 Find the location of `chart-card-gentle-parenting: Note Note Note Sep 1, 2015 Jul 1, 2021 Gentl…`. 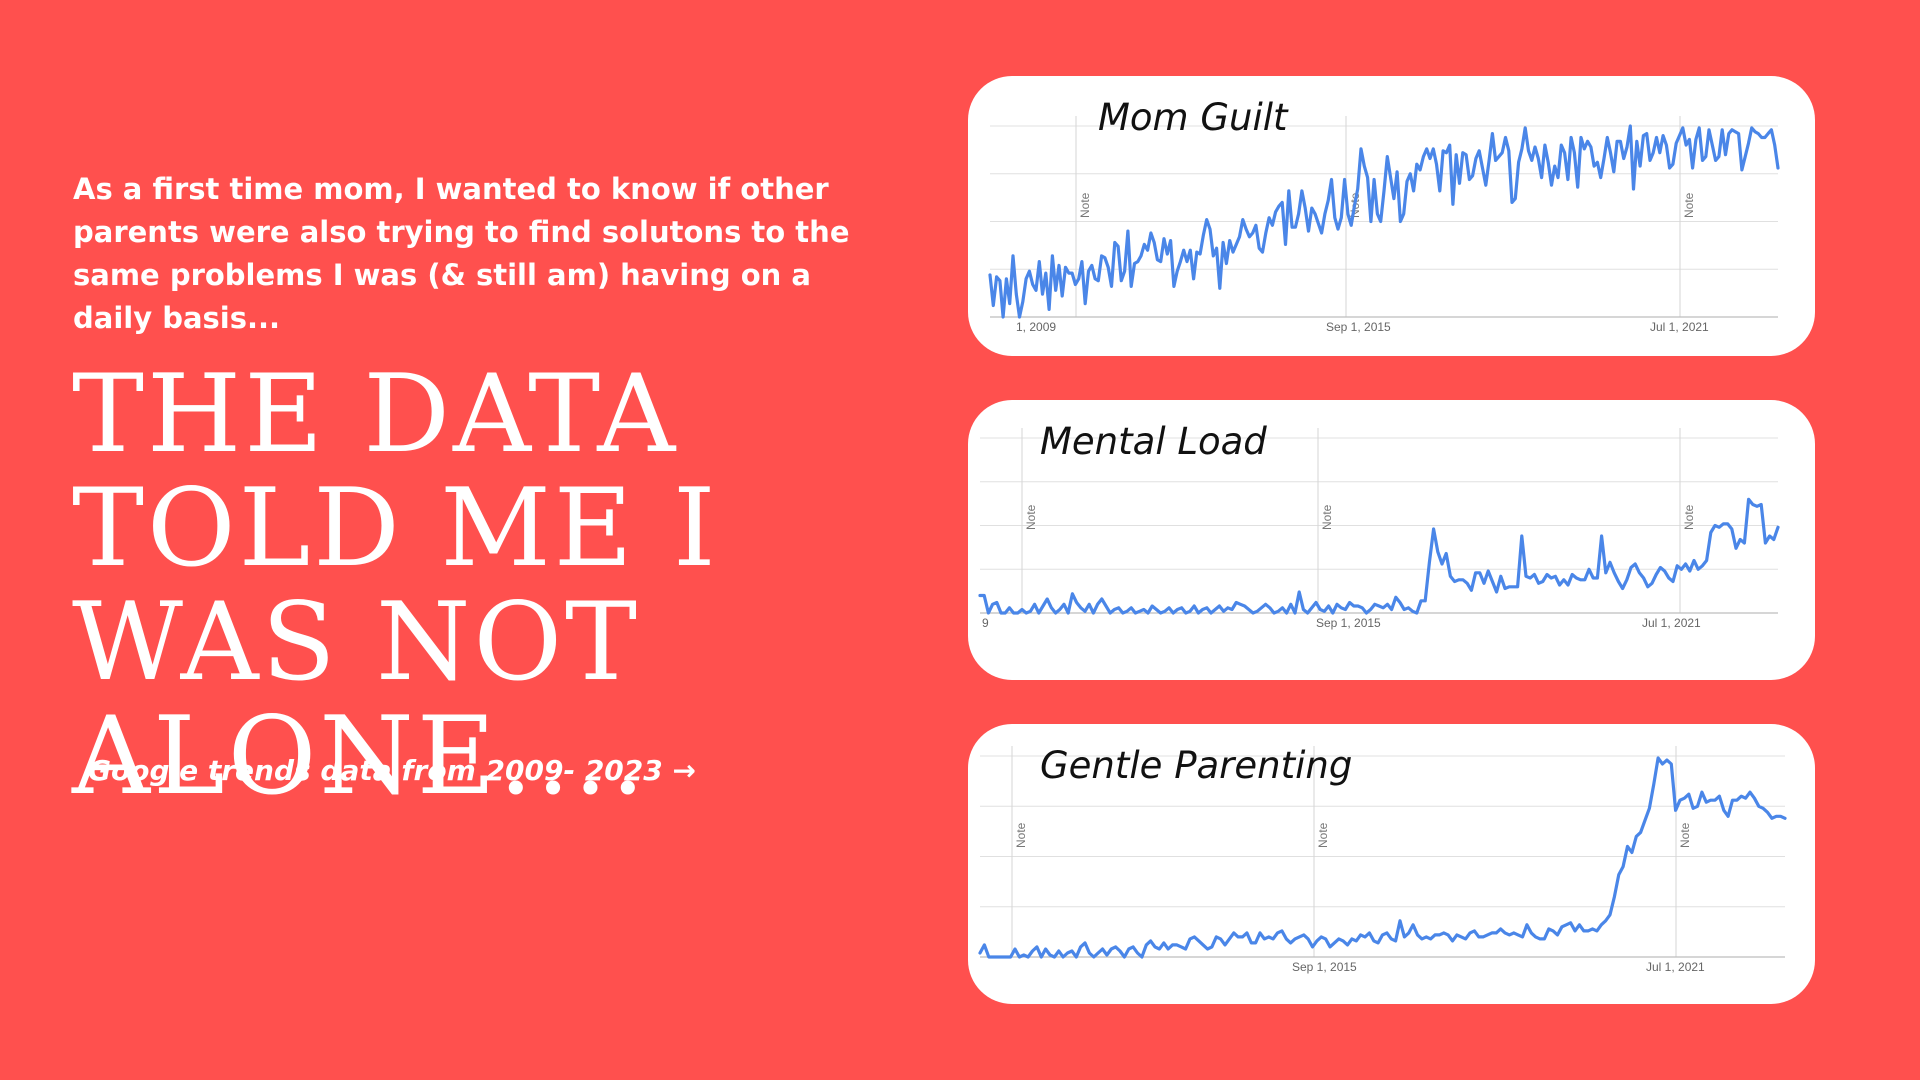

chart-card-gentle-parenting: Note Note Note Sep 1, 2015 Jul 1, 2021 Gentl… is located at coordinates (1391, 864).